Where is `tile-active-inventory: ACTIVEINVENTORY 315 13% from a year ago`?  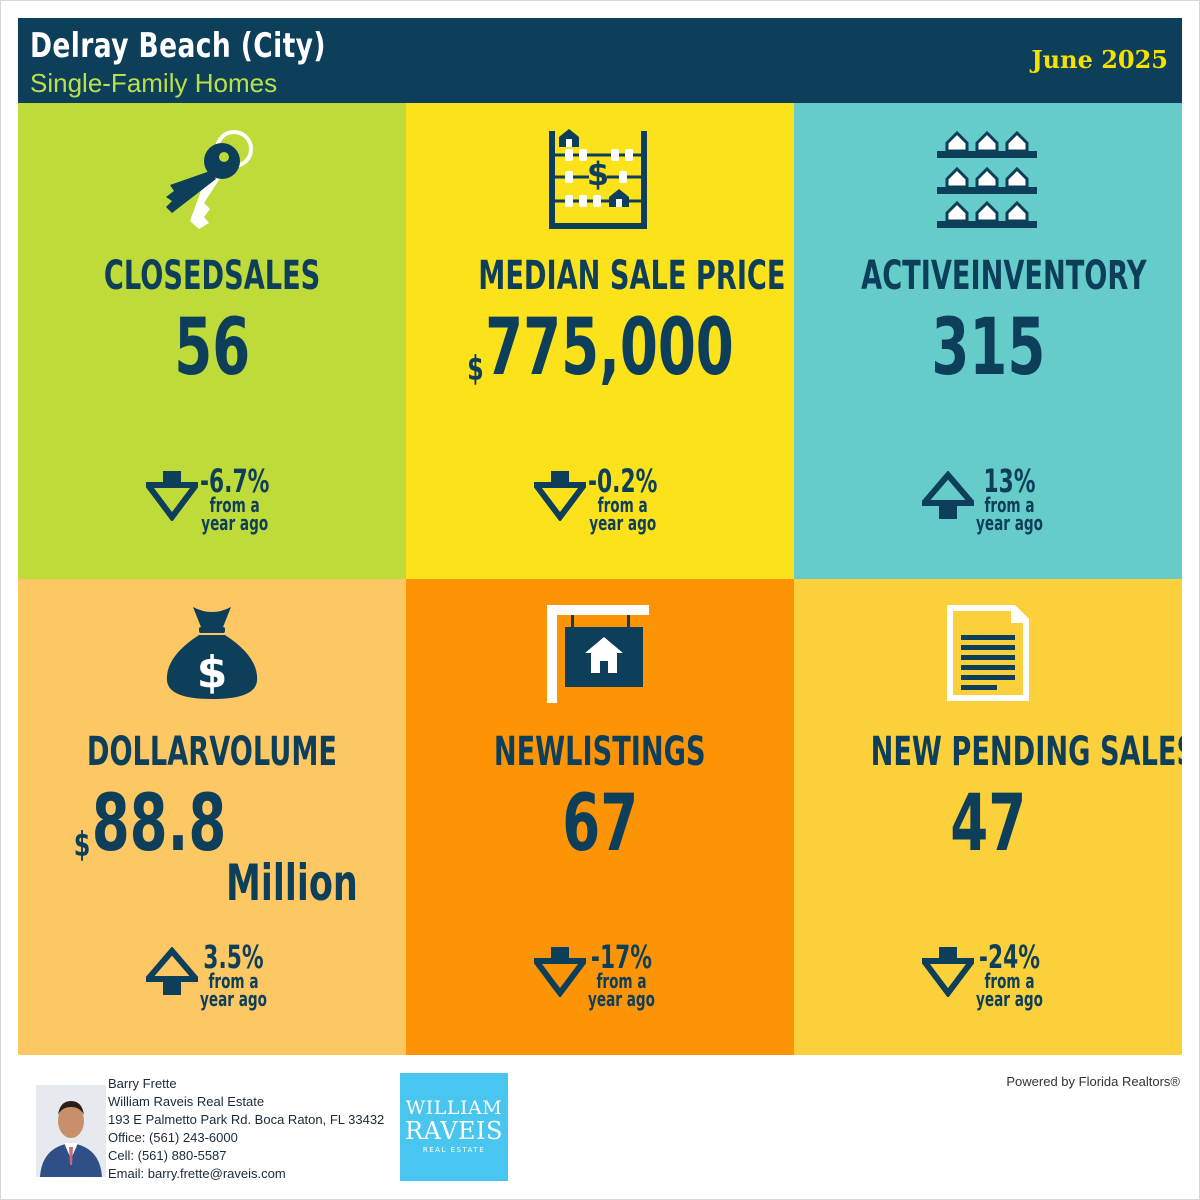 tile-active-inventory: ACTIVEINVENTORY 315 13% from a year ago is located at coordinates (988, 341).